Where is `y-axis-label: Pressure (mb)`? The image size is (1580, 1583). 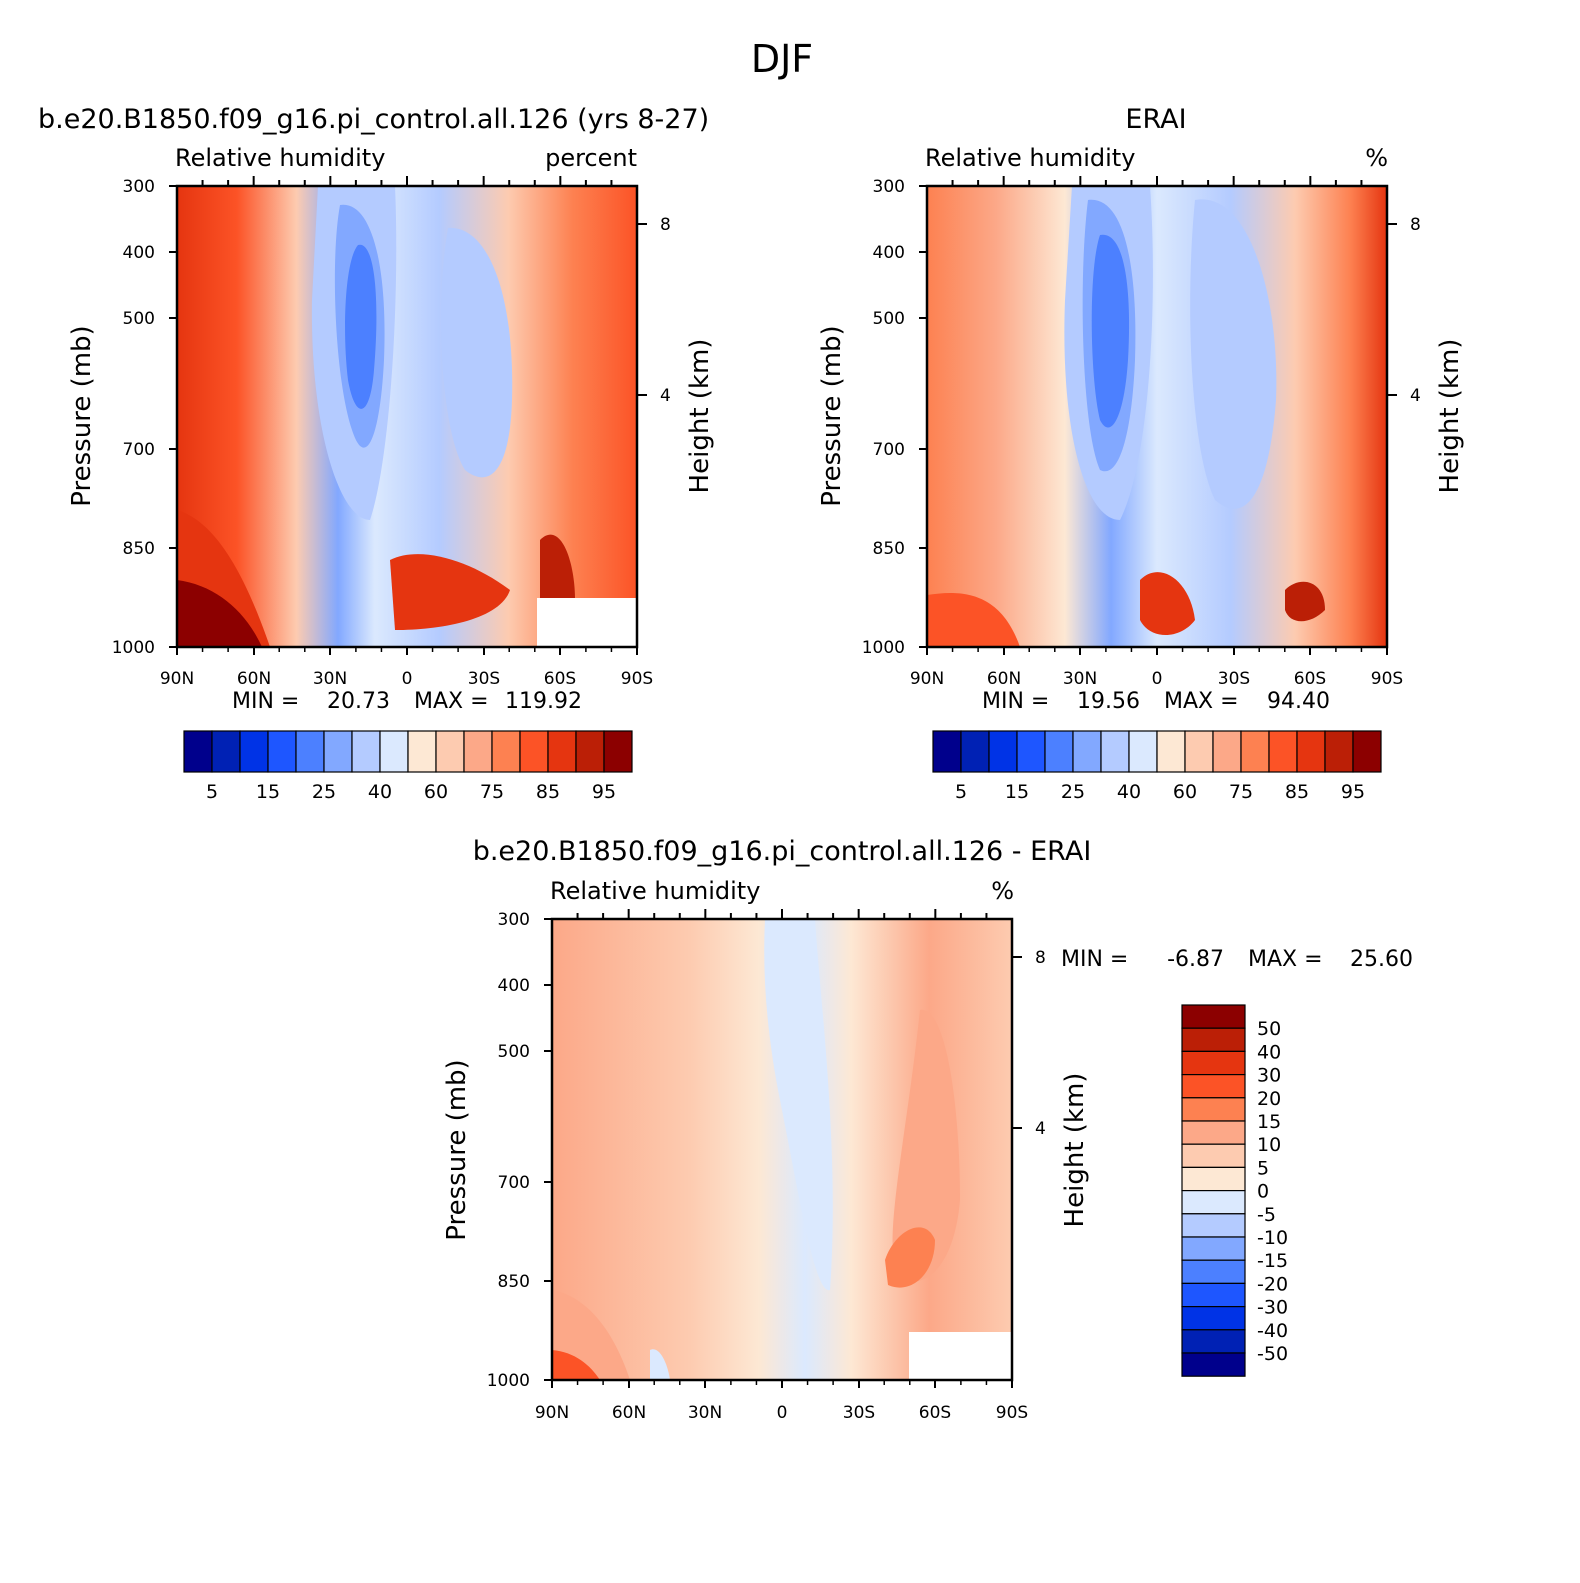
y-axis-label: Pressure (mb) is located at coordinates (832, 415).